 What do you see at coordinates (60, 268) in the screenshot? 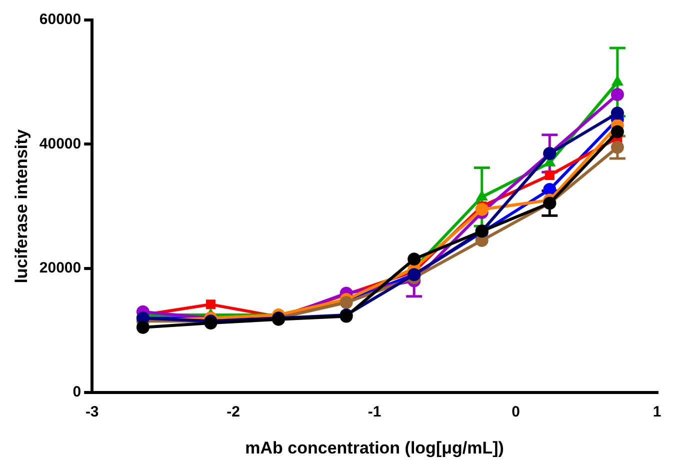
I see `y-tick-label: 20000` at bounding box center [60, 268].